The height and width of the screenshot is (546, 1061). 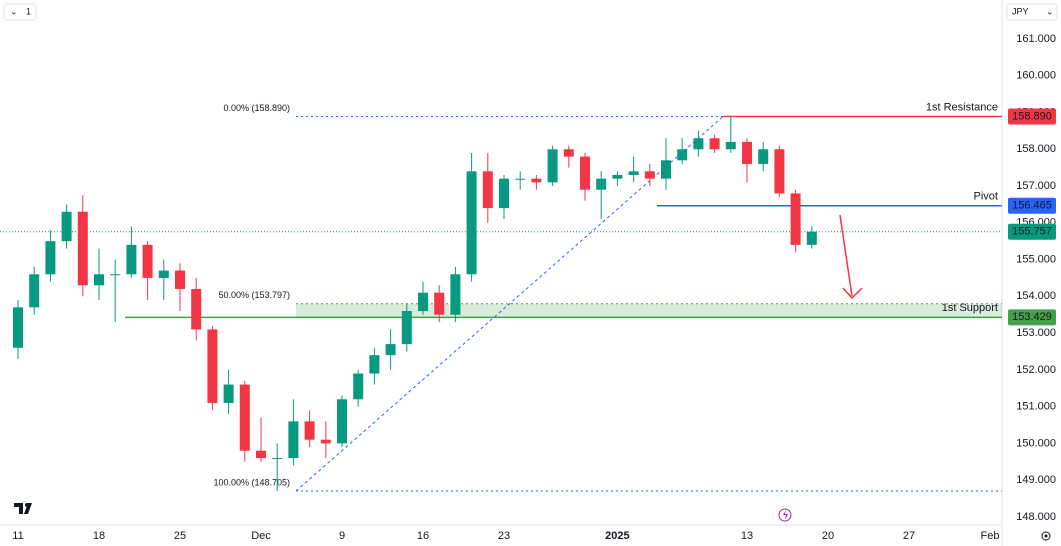 I want to click on y-tick-label: 157.000, so click(x=1036, y=186).